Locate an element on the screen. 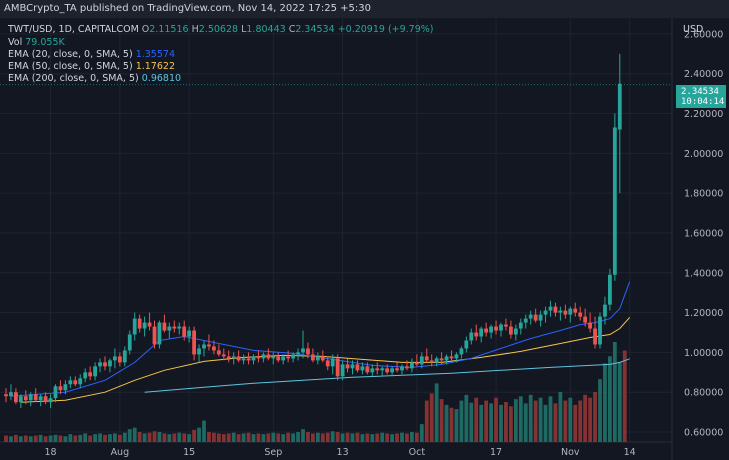 The width and height of the screenshot is (729, 460). y-tick-label: 1.20000 is located at coordinates (703, 313).